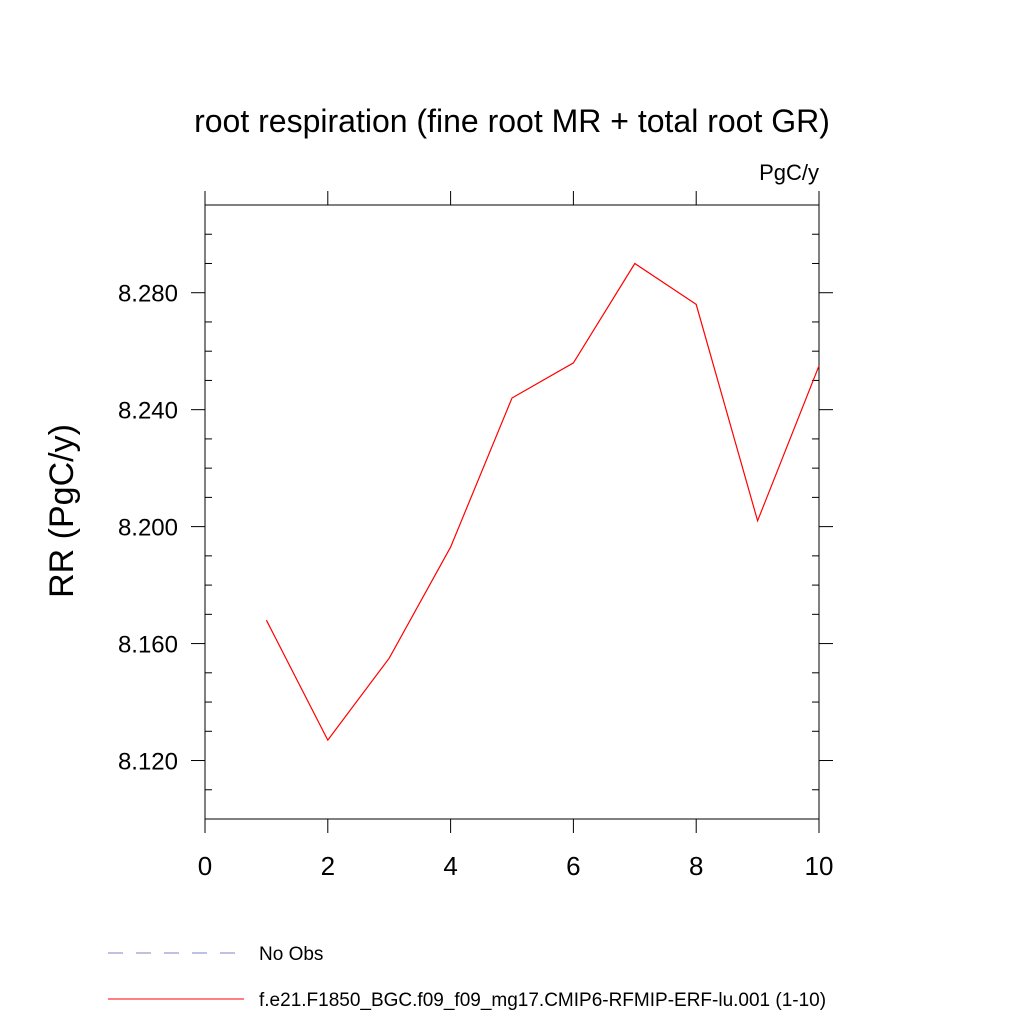  What do you see at coordinates (148, 528) in the screenshot?
I see `y-tick-label: 8.200` at bounding box center [148, 528].